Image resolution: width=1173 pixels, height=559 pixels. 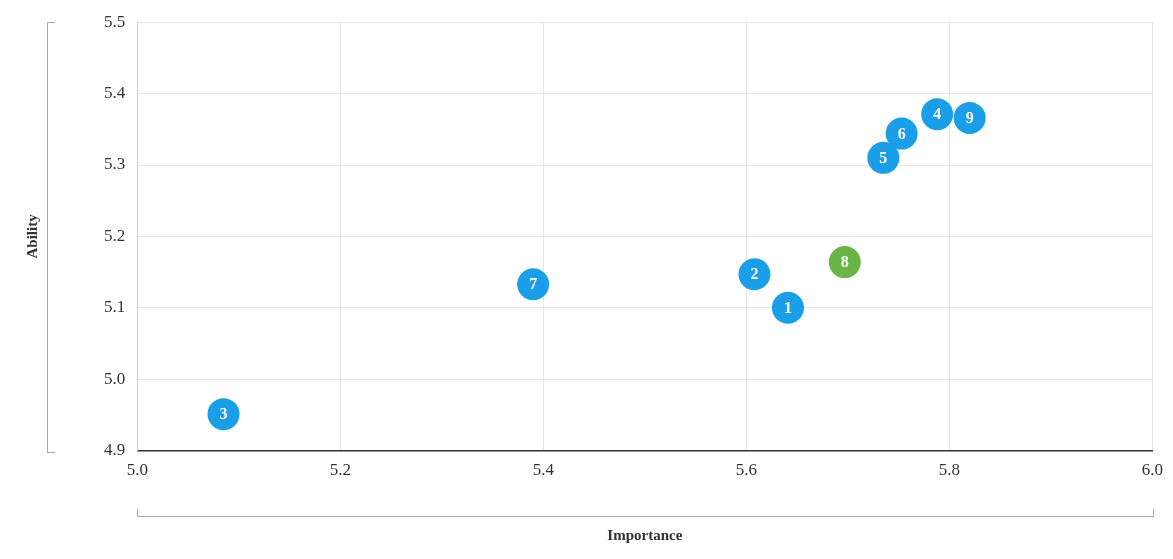 I want to click on x-tick-label: 5.2, so click(x=340, y=470).